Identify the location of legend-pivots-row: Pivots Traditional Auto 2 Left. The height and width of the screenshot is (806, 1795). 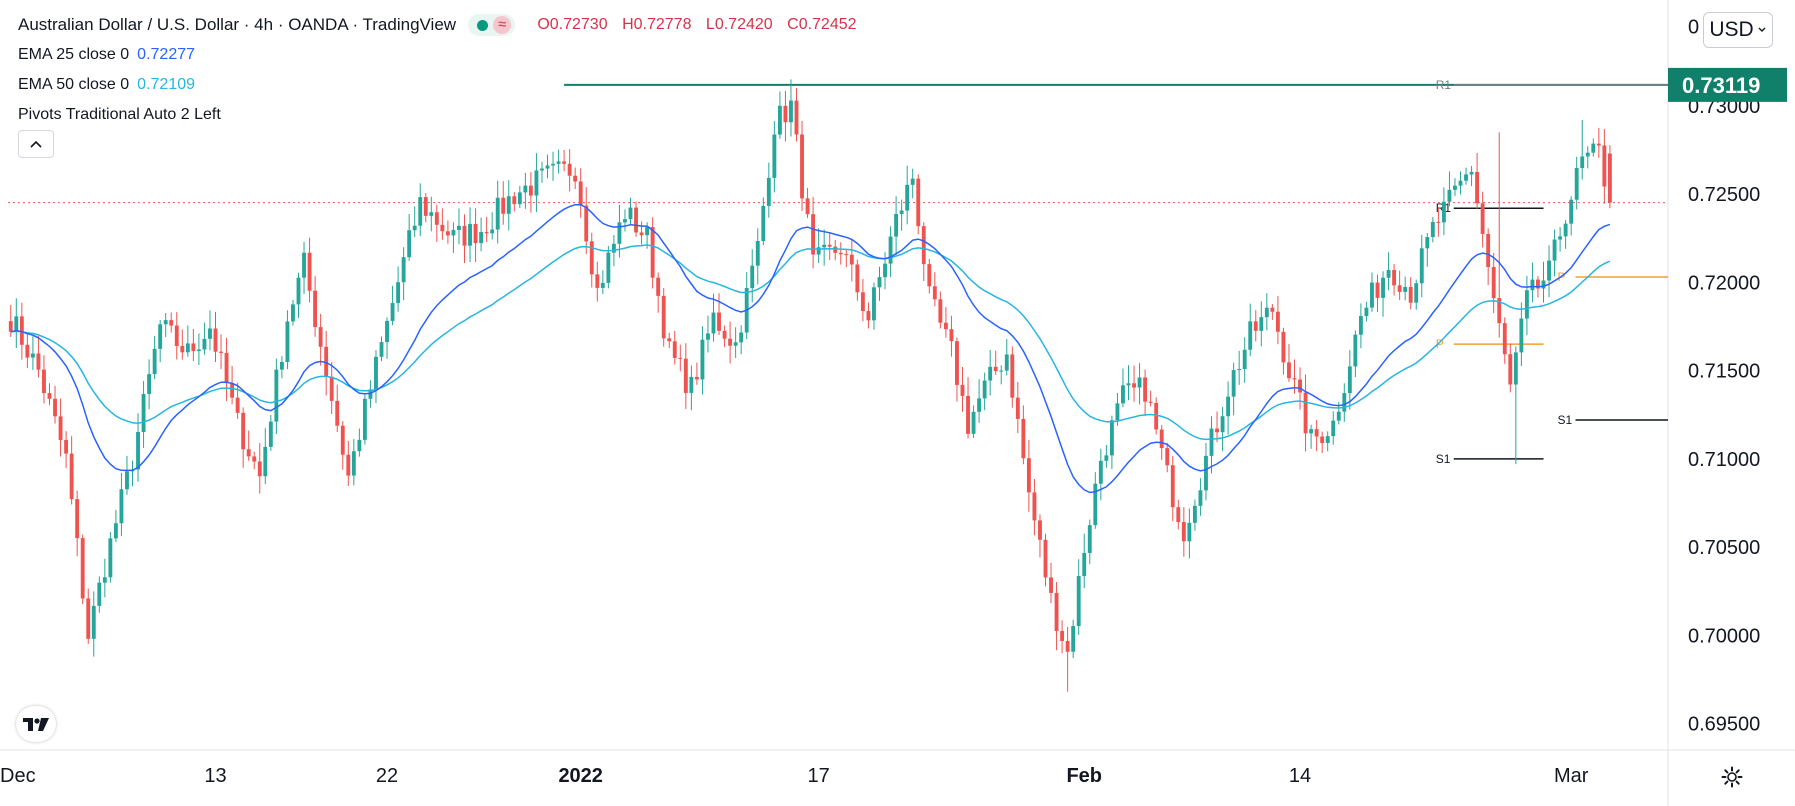
(442, 115).